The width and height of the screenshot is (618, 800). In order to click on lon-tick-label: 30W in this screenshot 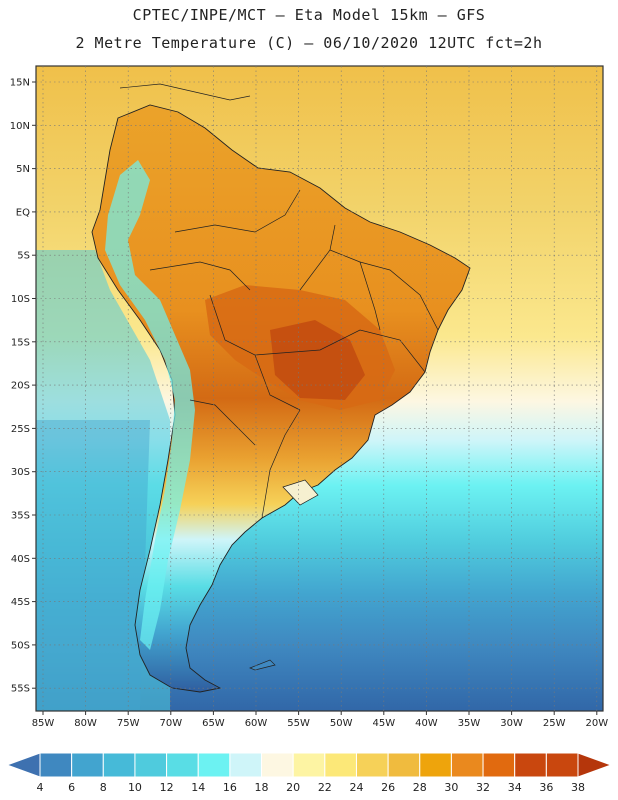, I will do `click(511, 723)`.